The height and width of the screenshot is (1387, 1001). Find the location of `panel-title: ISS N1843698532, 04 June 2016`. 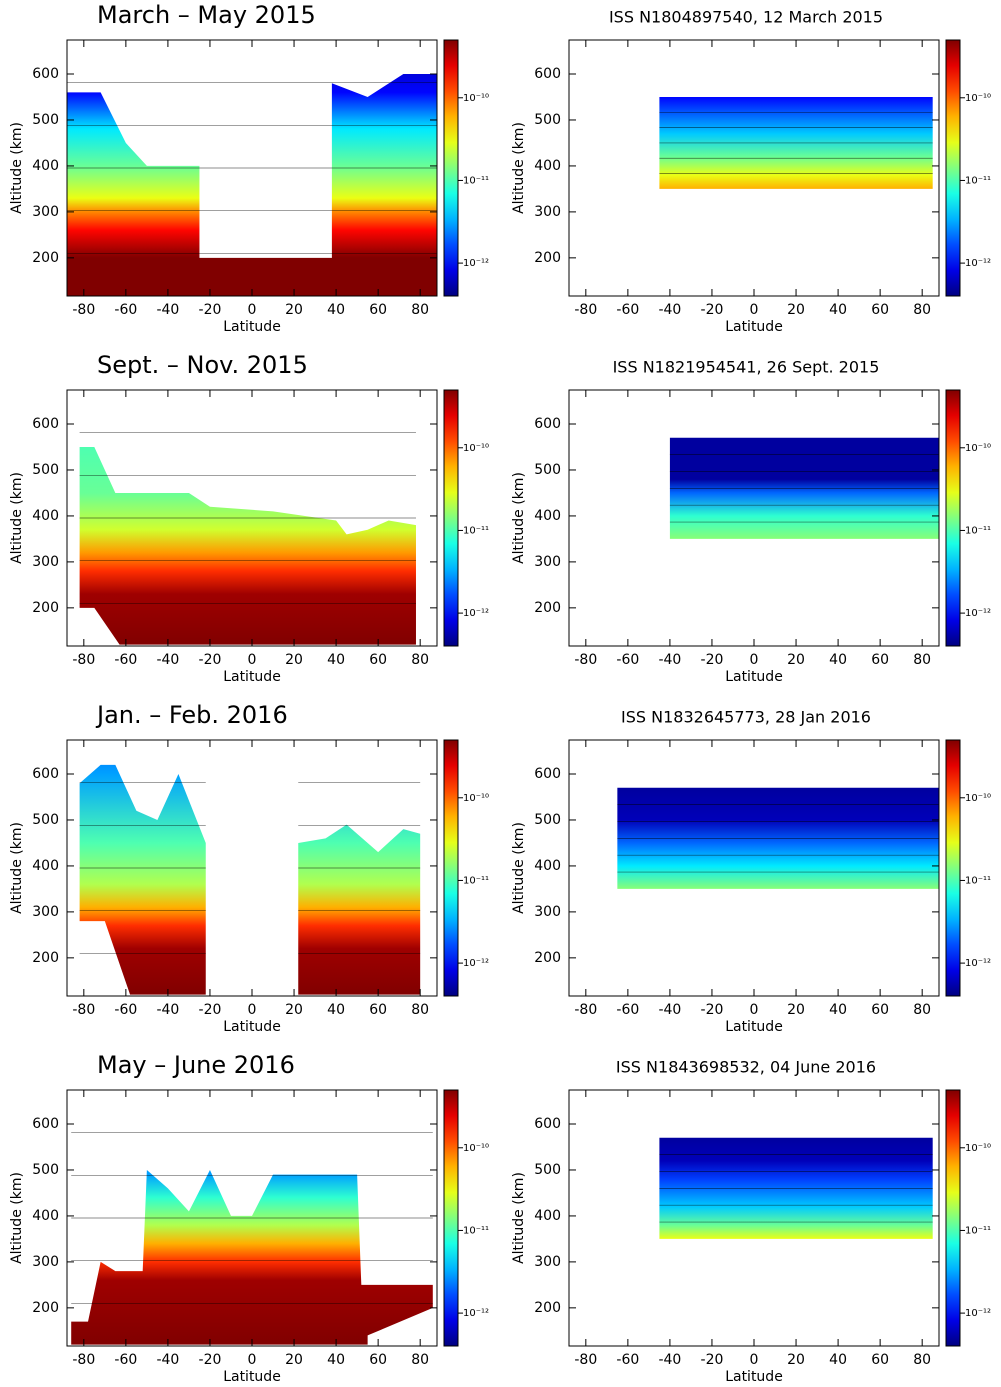

panel-title: ISS N1843698532, 04 June 2016 is located at coordinates (746, 1067).